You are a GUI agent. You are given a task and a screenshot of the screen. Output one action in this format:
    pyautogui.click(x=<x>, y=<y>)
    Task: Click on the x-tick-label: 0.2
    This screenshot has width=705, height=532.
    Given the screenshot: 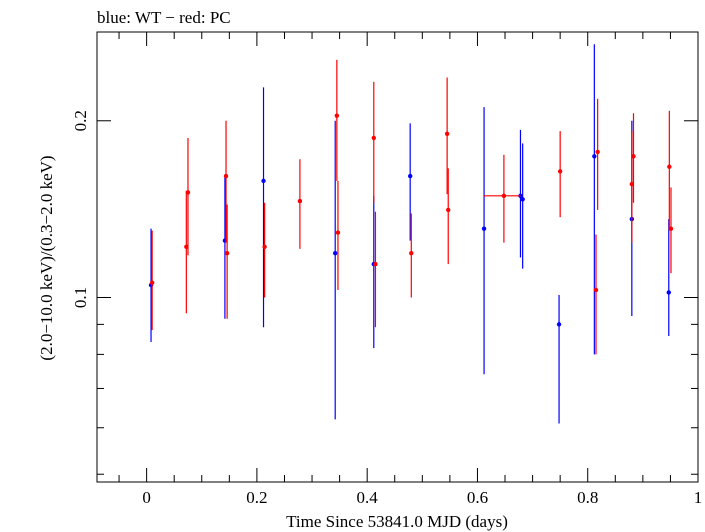 What is the action you would take?
    pyautogui.click(x=256, y=497)
    